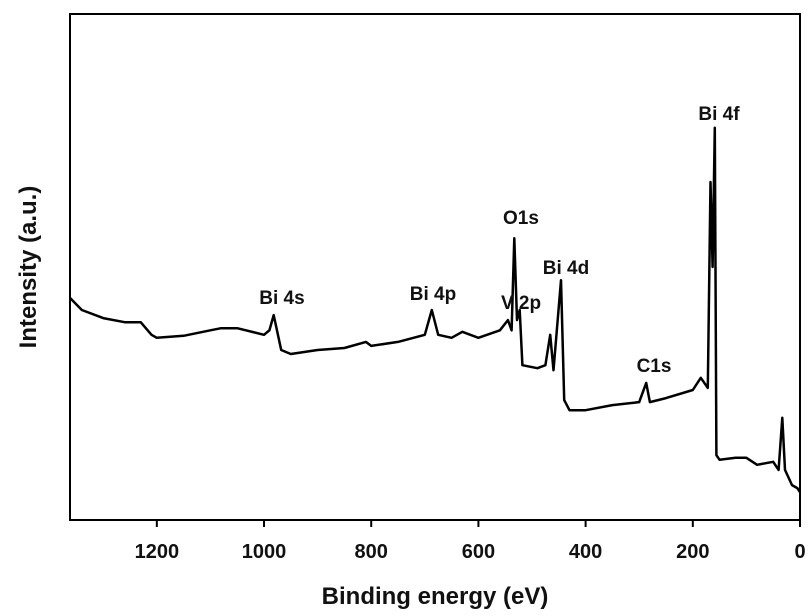 The image size is (809, 616). I want to click on x-tick-label: 400, so click(585, 552).